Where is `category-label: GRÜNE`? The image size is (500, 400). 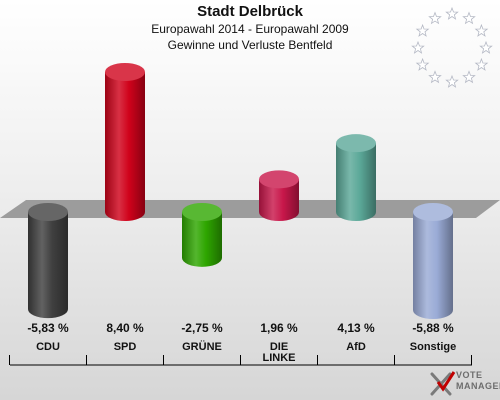 category-label: GRÜNE is located at coordinates (202, 346).